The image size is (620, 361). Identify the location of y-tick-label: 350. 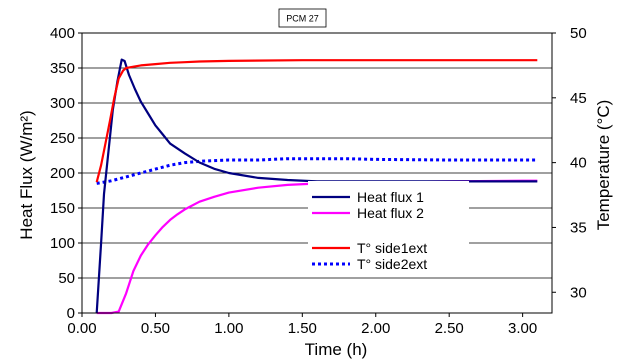
(62, 68).